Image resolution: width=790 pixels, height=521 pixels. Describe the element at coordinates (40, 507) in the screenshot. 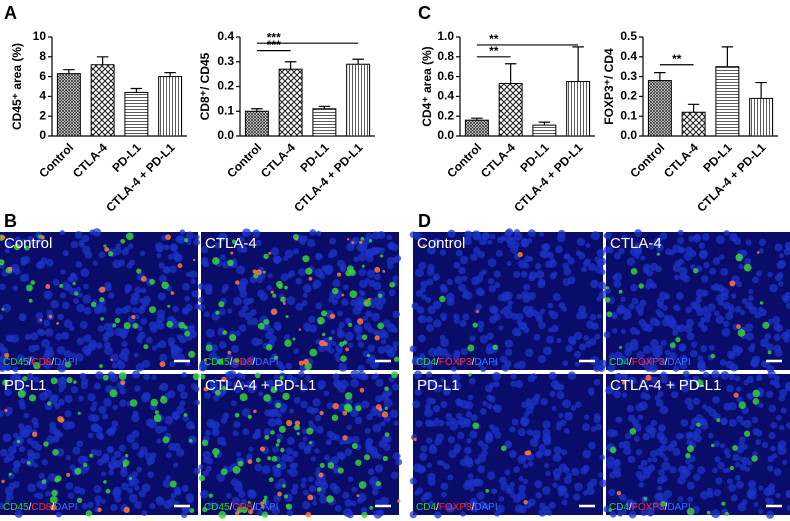

I see `stain-legend: CD45/CD8/DAPI` at that location.